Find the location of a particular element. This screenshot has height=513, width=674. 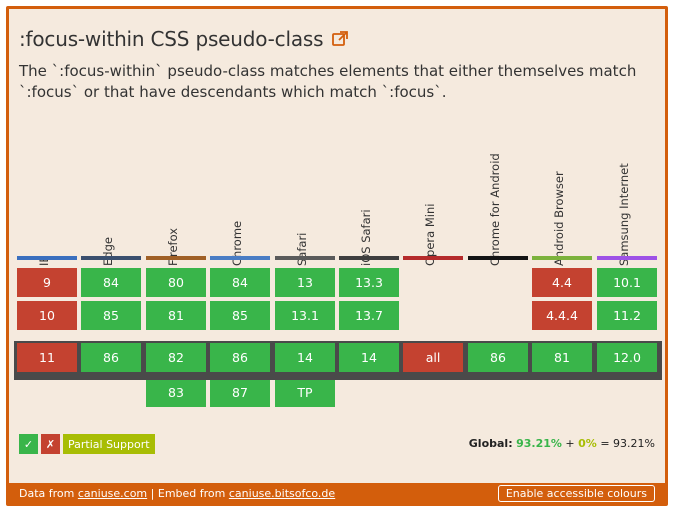

browser-name-samsung-internet: Samsung Internet is located at coordinates (624, 214).